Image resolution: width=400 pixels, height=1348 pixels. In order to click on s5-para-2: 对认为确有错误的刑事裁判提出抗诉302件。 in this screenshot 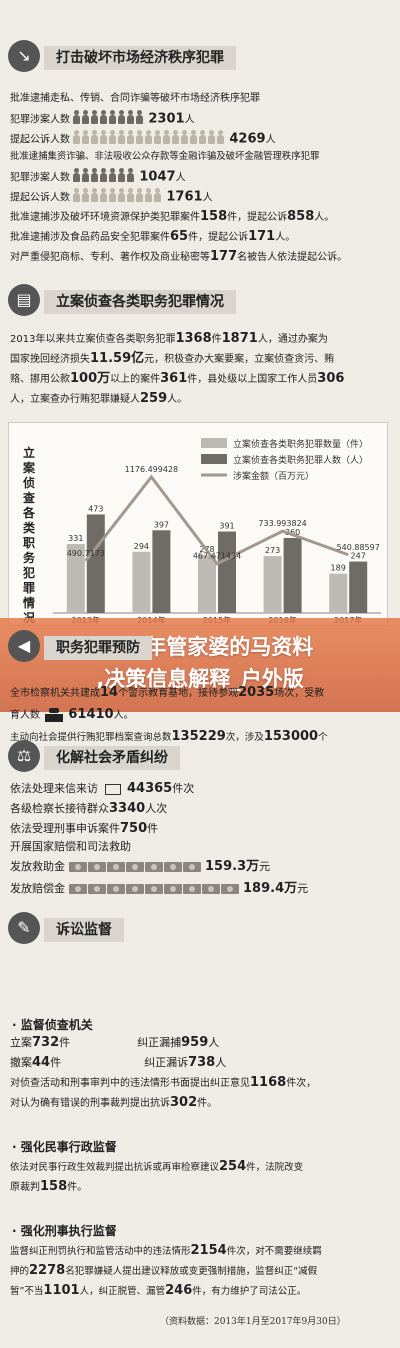, I will do `click(201, 1103)`.